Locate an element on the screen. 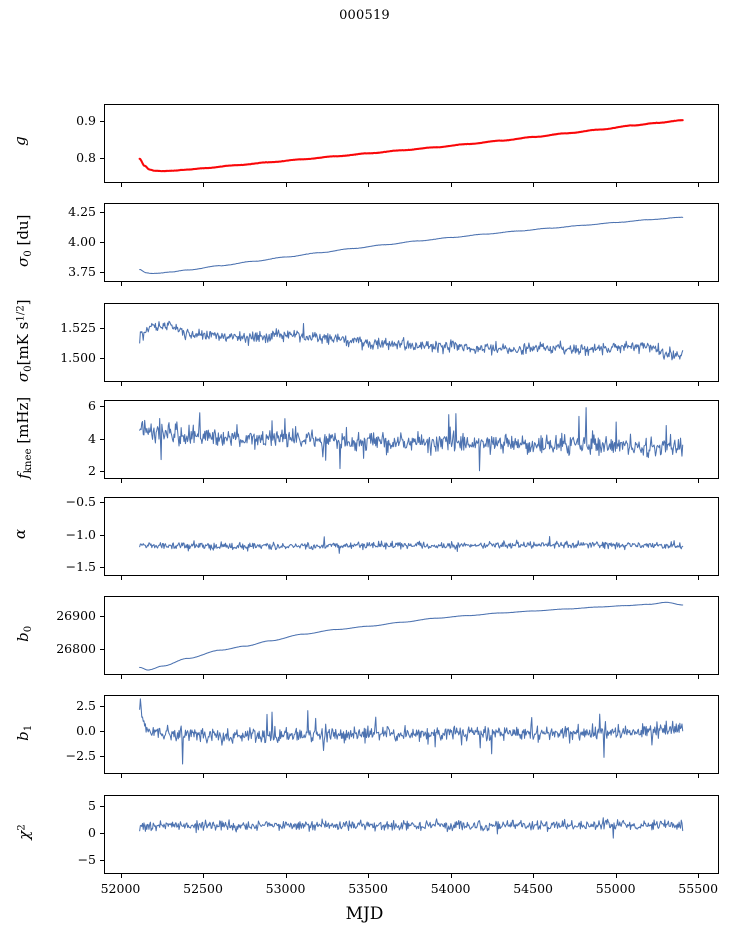 This screenshot has height=944, width=729. series-plot-alpha is located at coordinates (411, 545).